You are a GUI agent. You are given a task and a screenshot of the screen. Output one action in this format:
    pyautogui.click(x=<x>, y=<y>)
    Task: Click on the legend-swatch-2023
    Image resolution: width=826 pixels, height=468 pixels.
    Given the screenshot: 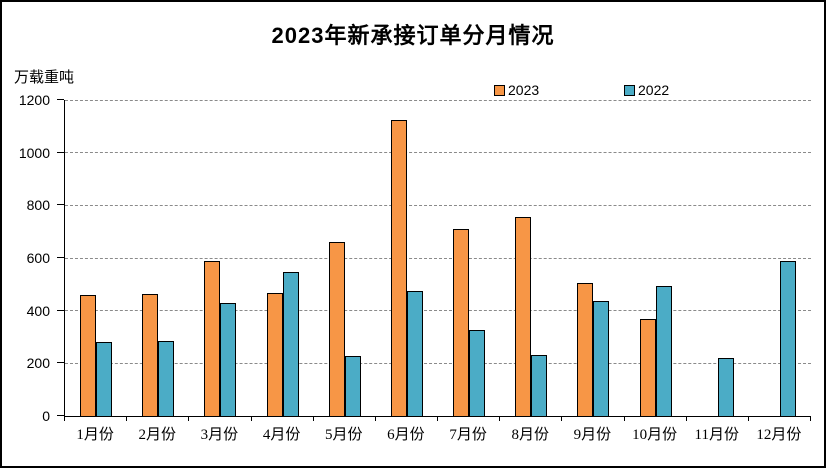 What is the action you would take?
    pyautogui.click(x=499, y=90)
    